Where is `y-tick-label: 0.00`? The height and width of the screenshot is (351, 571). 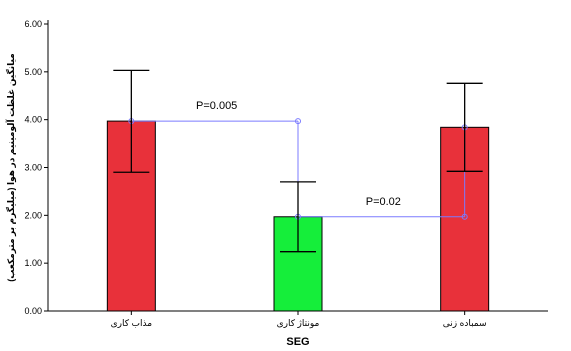
y-tick-label: 0.00 is located at coordinates (33, 311).